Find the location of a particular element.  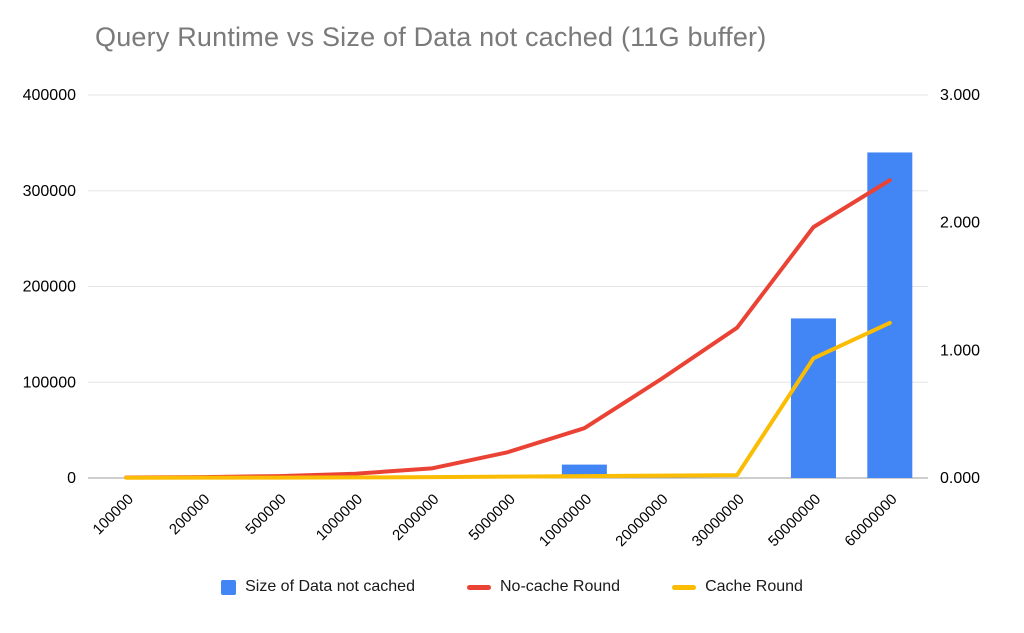

x-axis-category-label: 10000000 is located at coordinates (565, 520).